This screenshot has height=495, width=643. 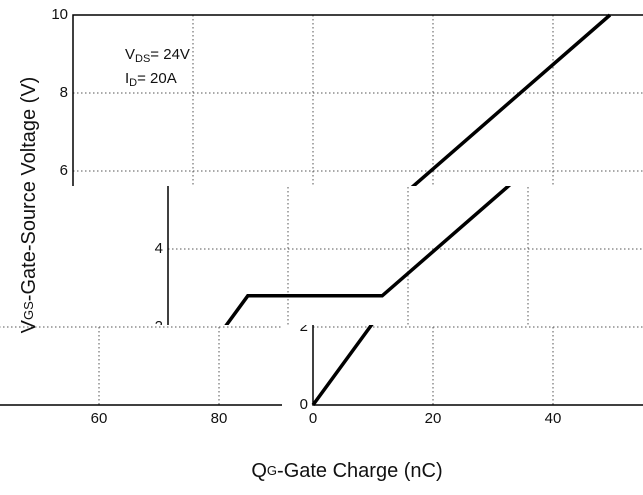 I want to click on y-tick-label: 10, so click(x=59, y=14).